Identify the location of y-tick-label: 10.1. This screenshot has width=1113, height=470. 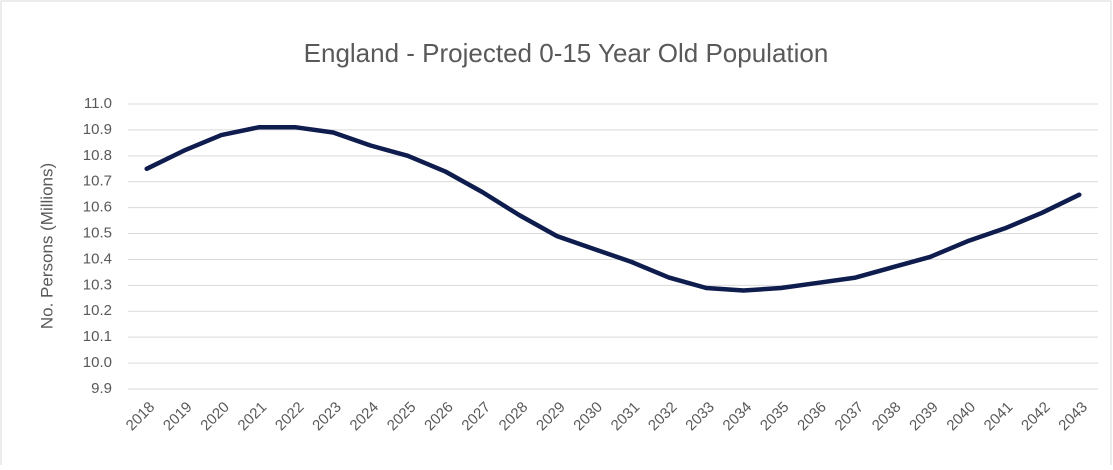
(97, 336).